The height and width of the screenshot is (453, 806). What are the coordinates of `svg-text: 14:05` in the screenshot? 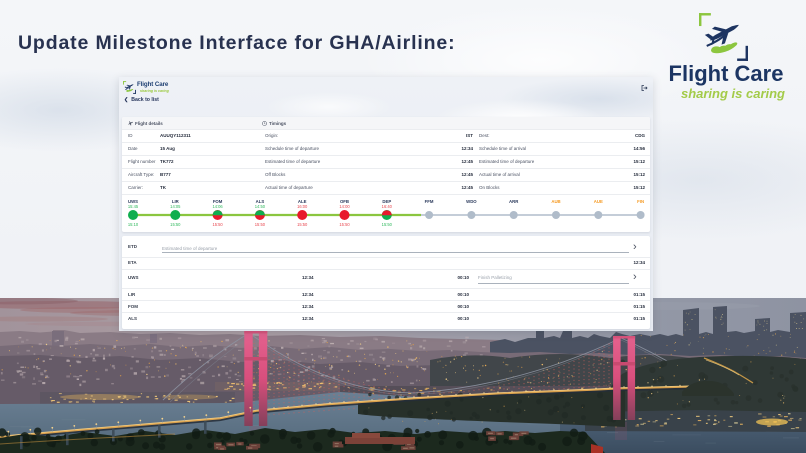 It's located at (175, 206).